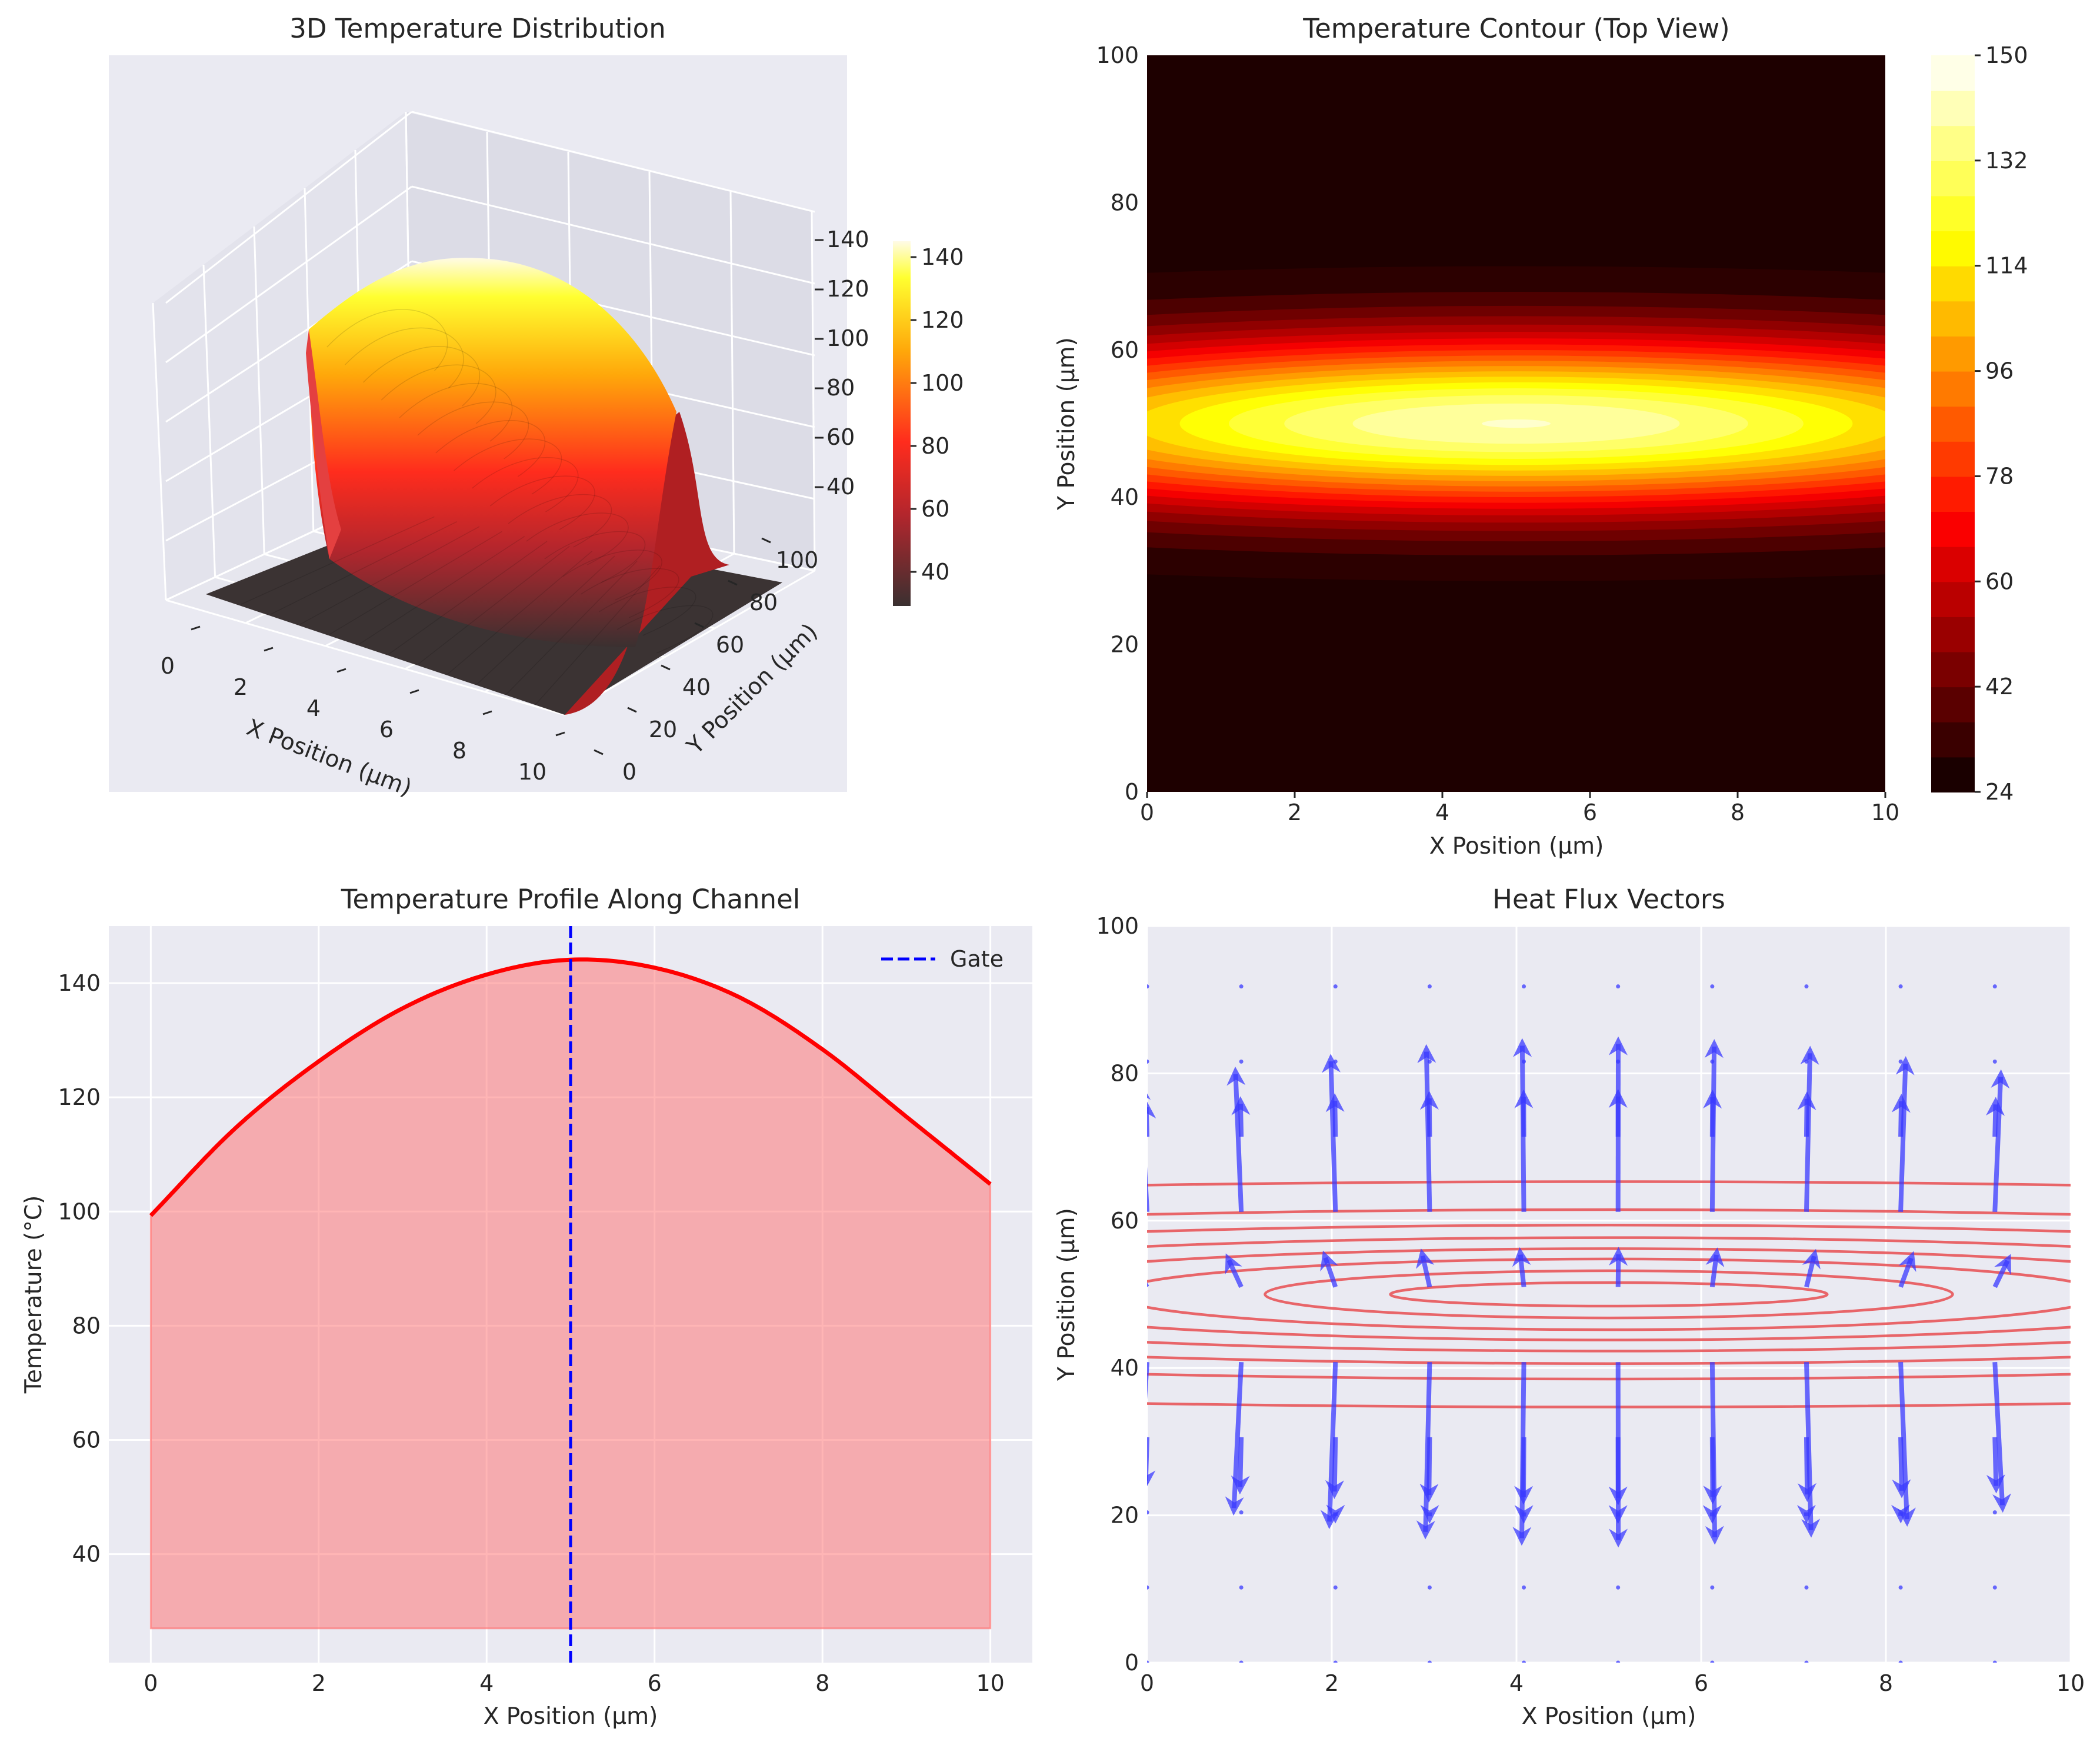  I want to click on contour-bands, so click(1516, 423).